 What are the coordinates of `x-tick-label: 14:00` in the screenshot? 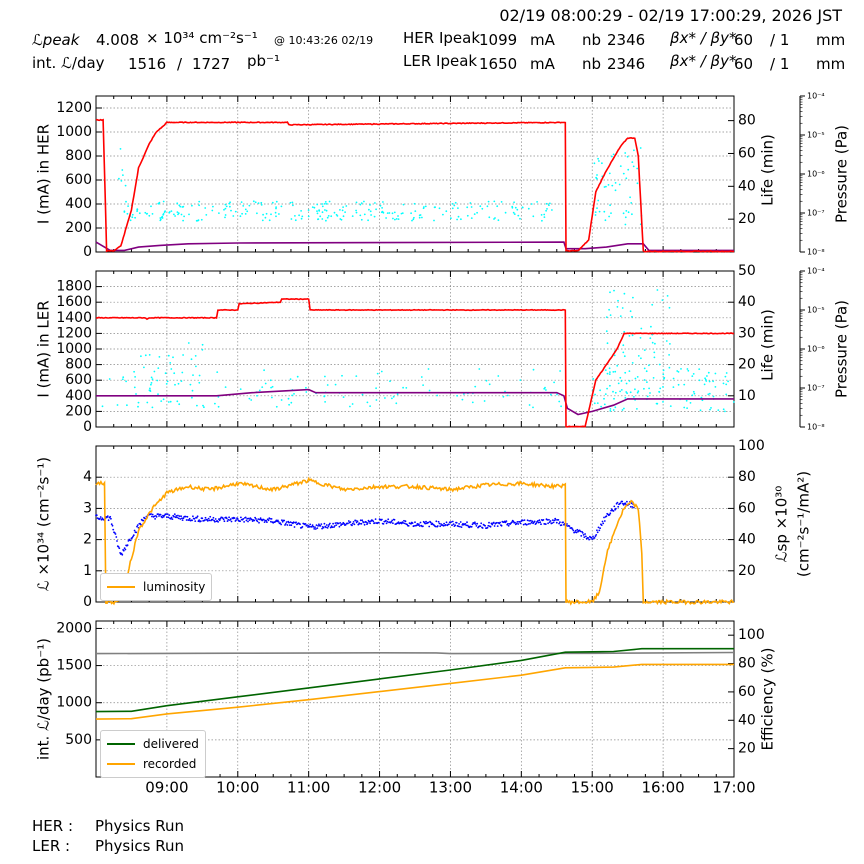 It's located at (521, 788).